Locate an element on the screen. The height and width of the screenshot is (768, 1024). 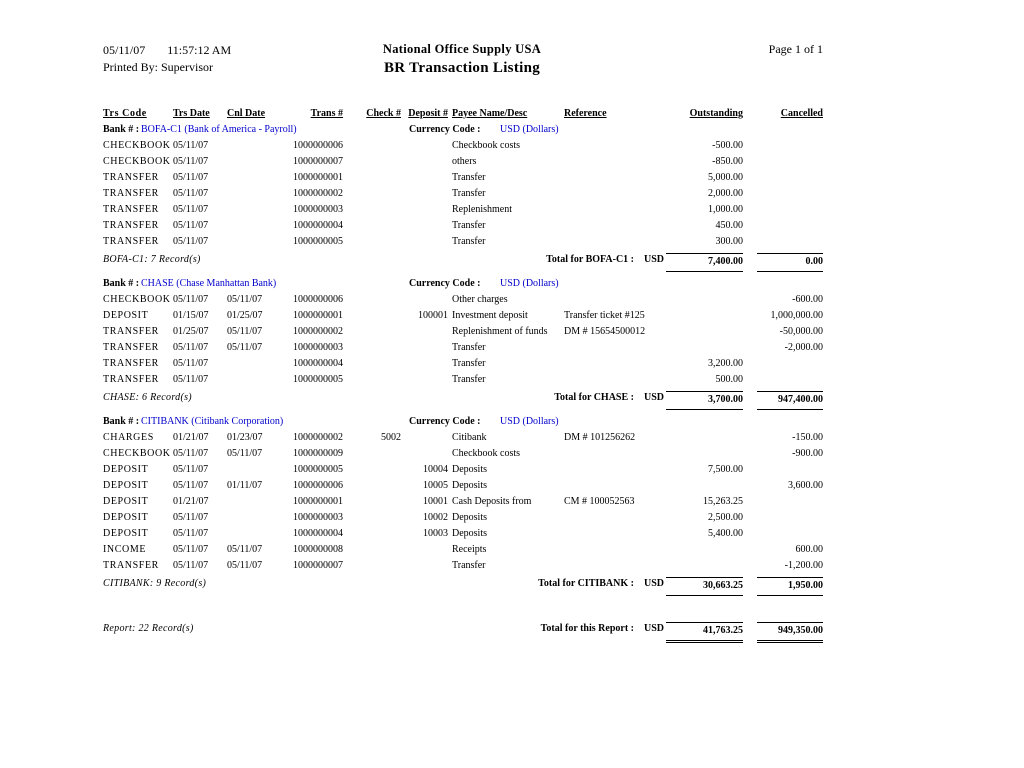
cell-reference: DM # 15654500012 is located at coordinates (605, 331).